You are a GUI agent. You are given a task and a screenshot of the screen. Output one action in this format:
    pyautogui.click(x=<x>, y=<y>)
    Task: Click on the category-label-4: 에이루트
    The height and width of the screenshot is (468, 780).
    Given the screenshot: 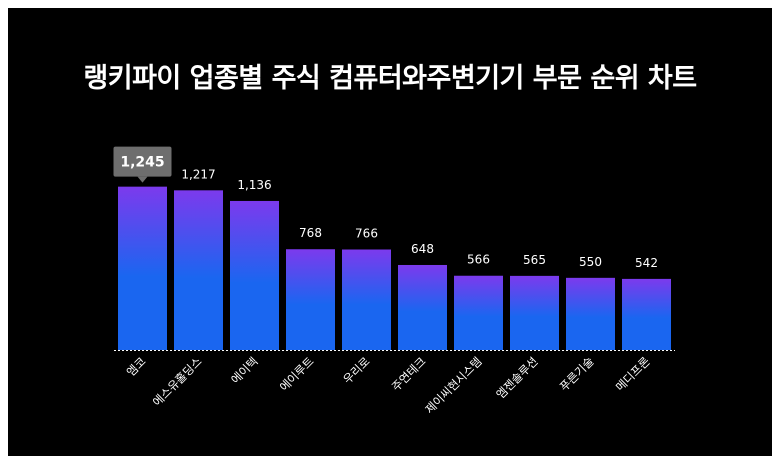 What is the action you would take?
    pyautogui.click(x=297, y=374)
    